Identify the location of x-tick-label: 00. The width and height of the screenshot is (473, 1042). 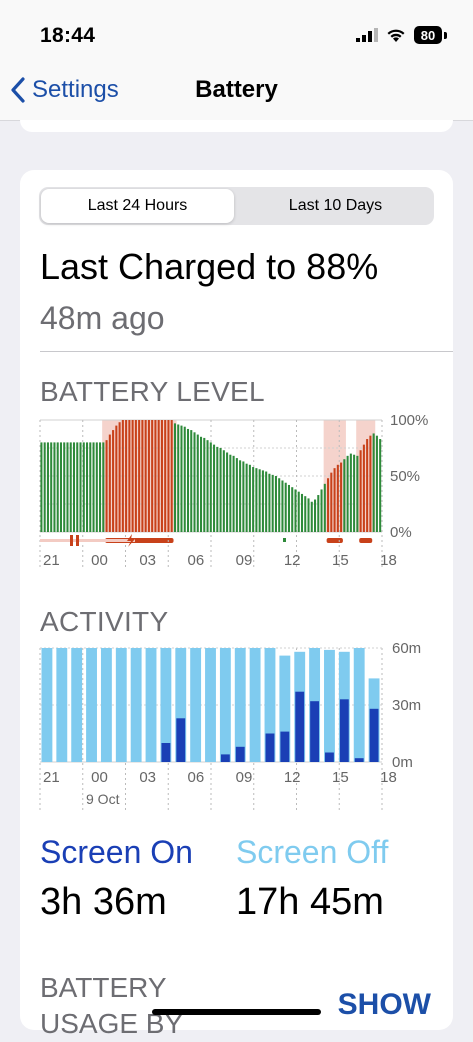
(99, 560).